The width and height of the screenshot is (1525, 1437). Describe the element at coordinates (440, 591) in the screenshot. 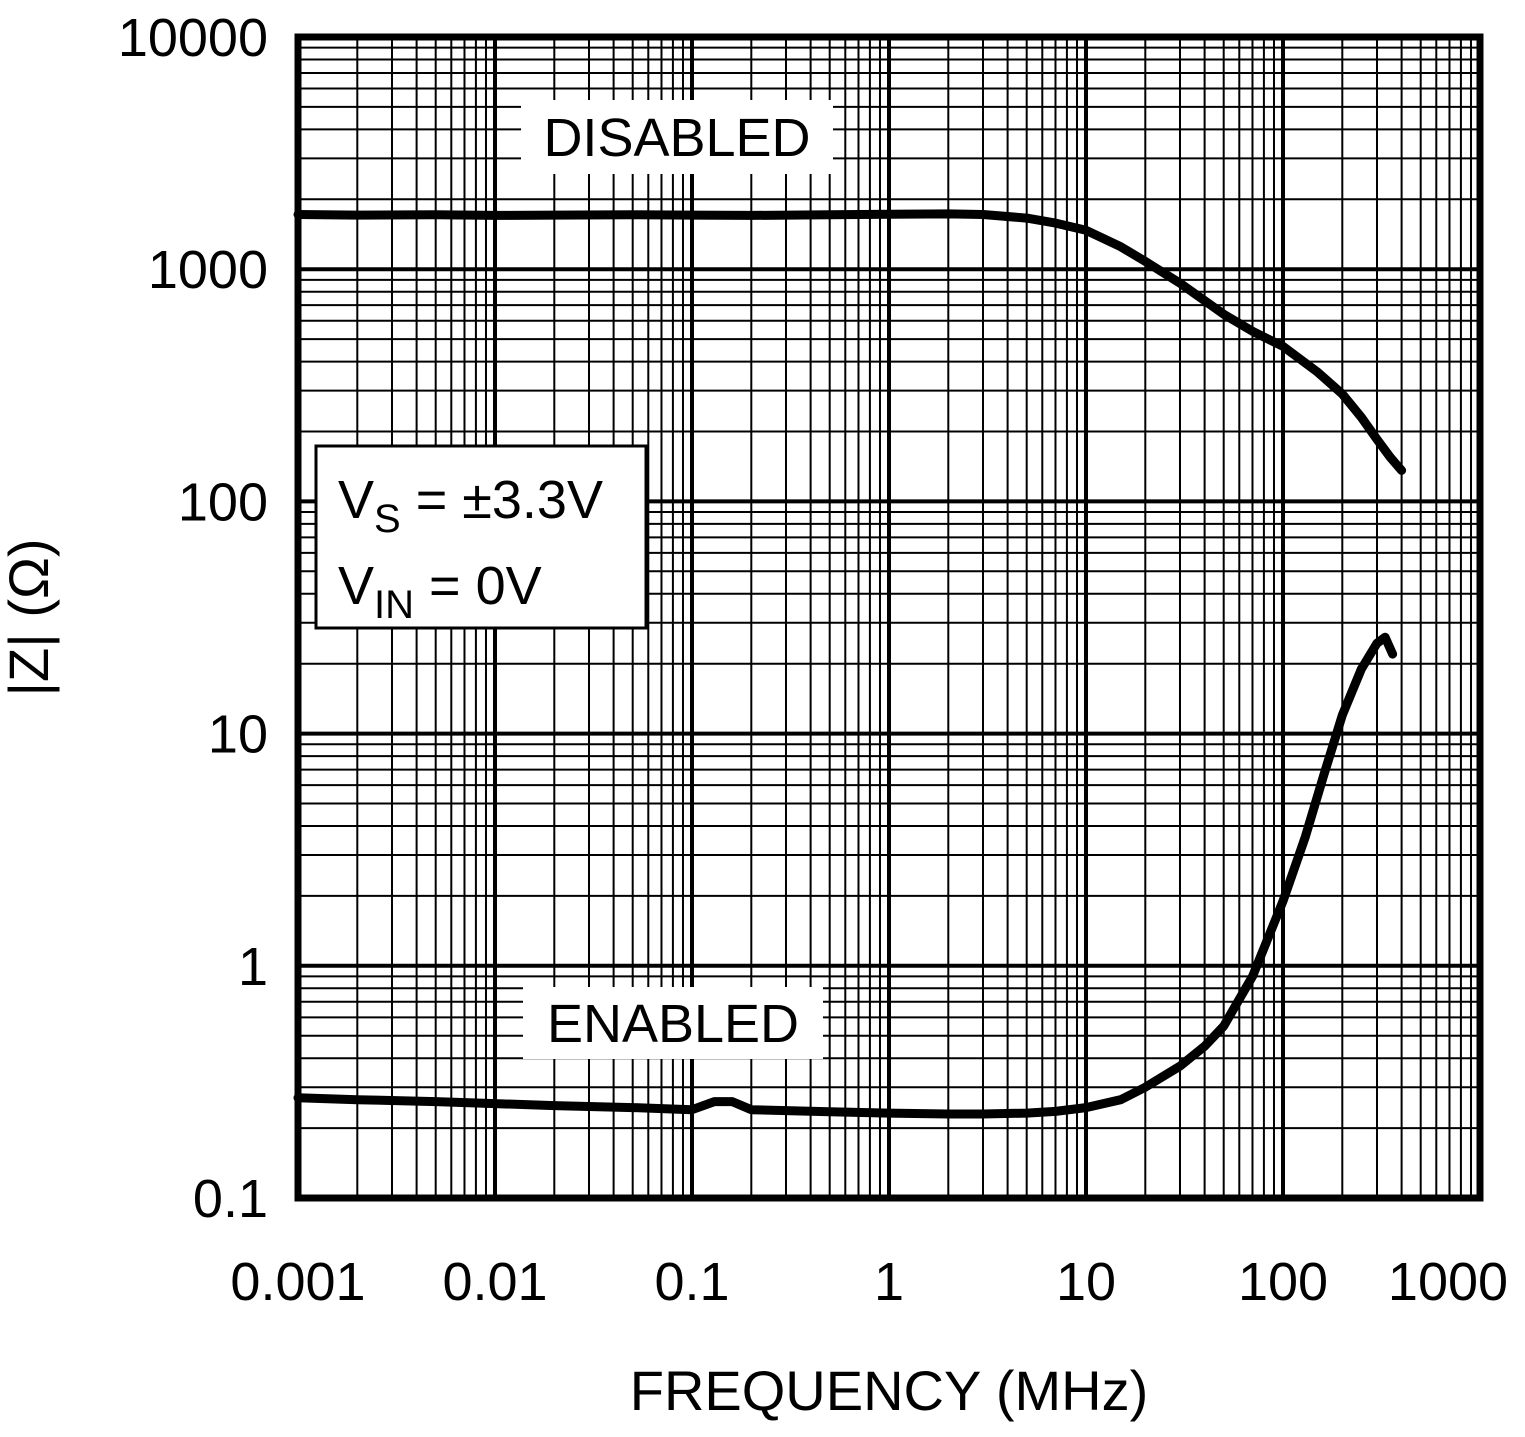

I see `test-conditions-line: VIN = 0V` at that location.